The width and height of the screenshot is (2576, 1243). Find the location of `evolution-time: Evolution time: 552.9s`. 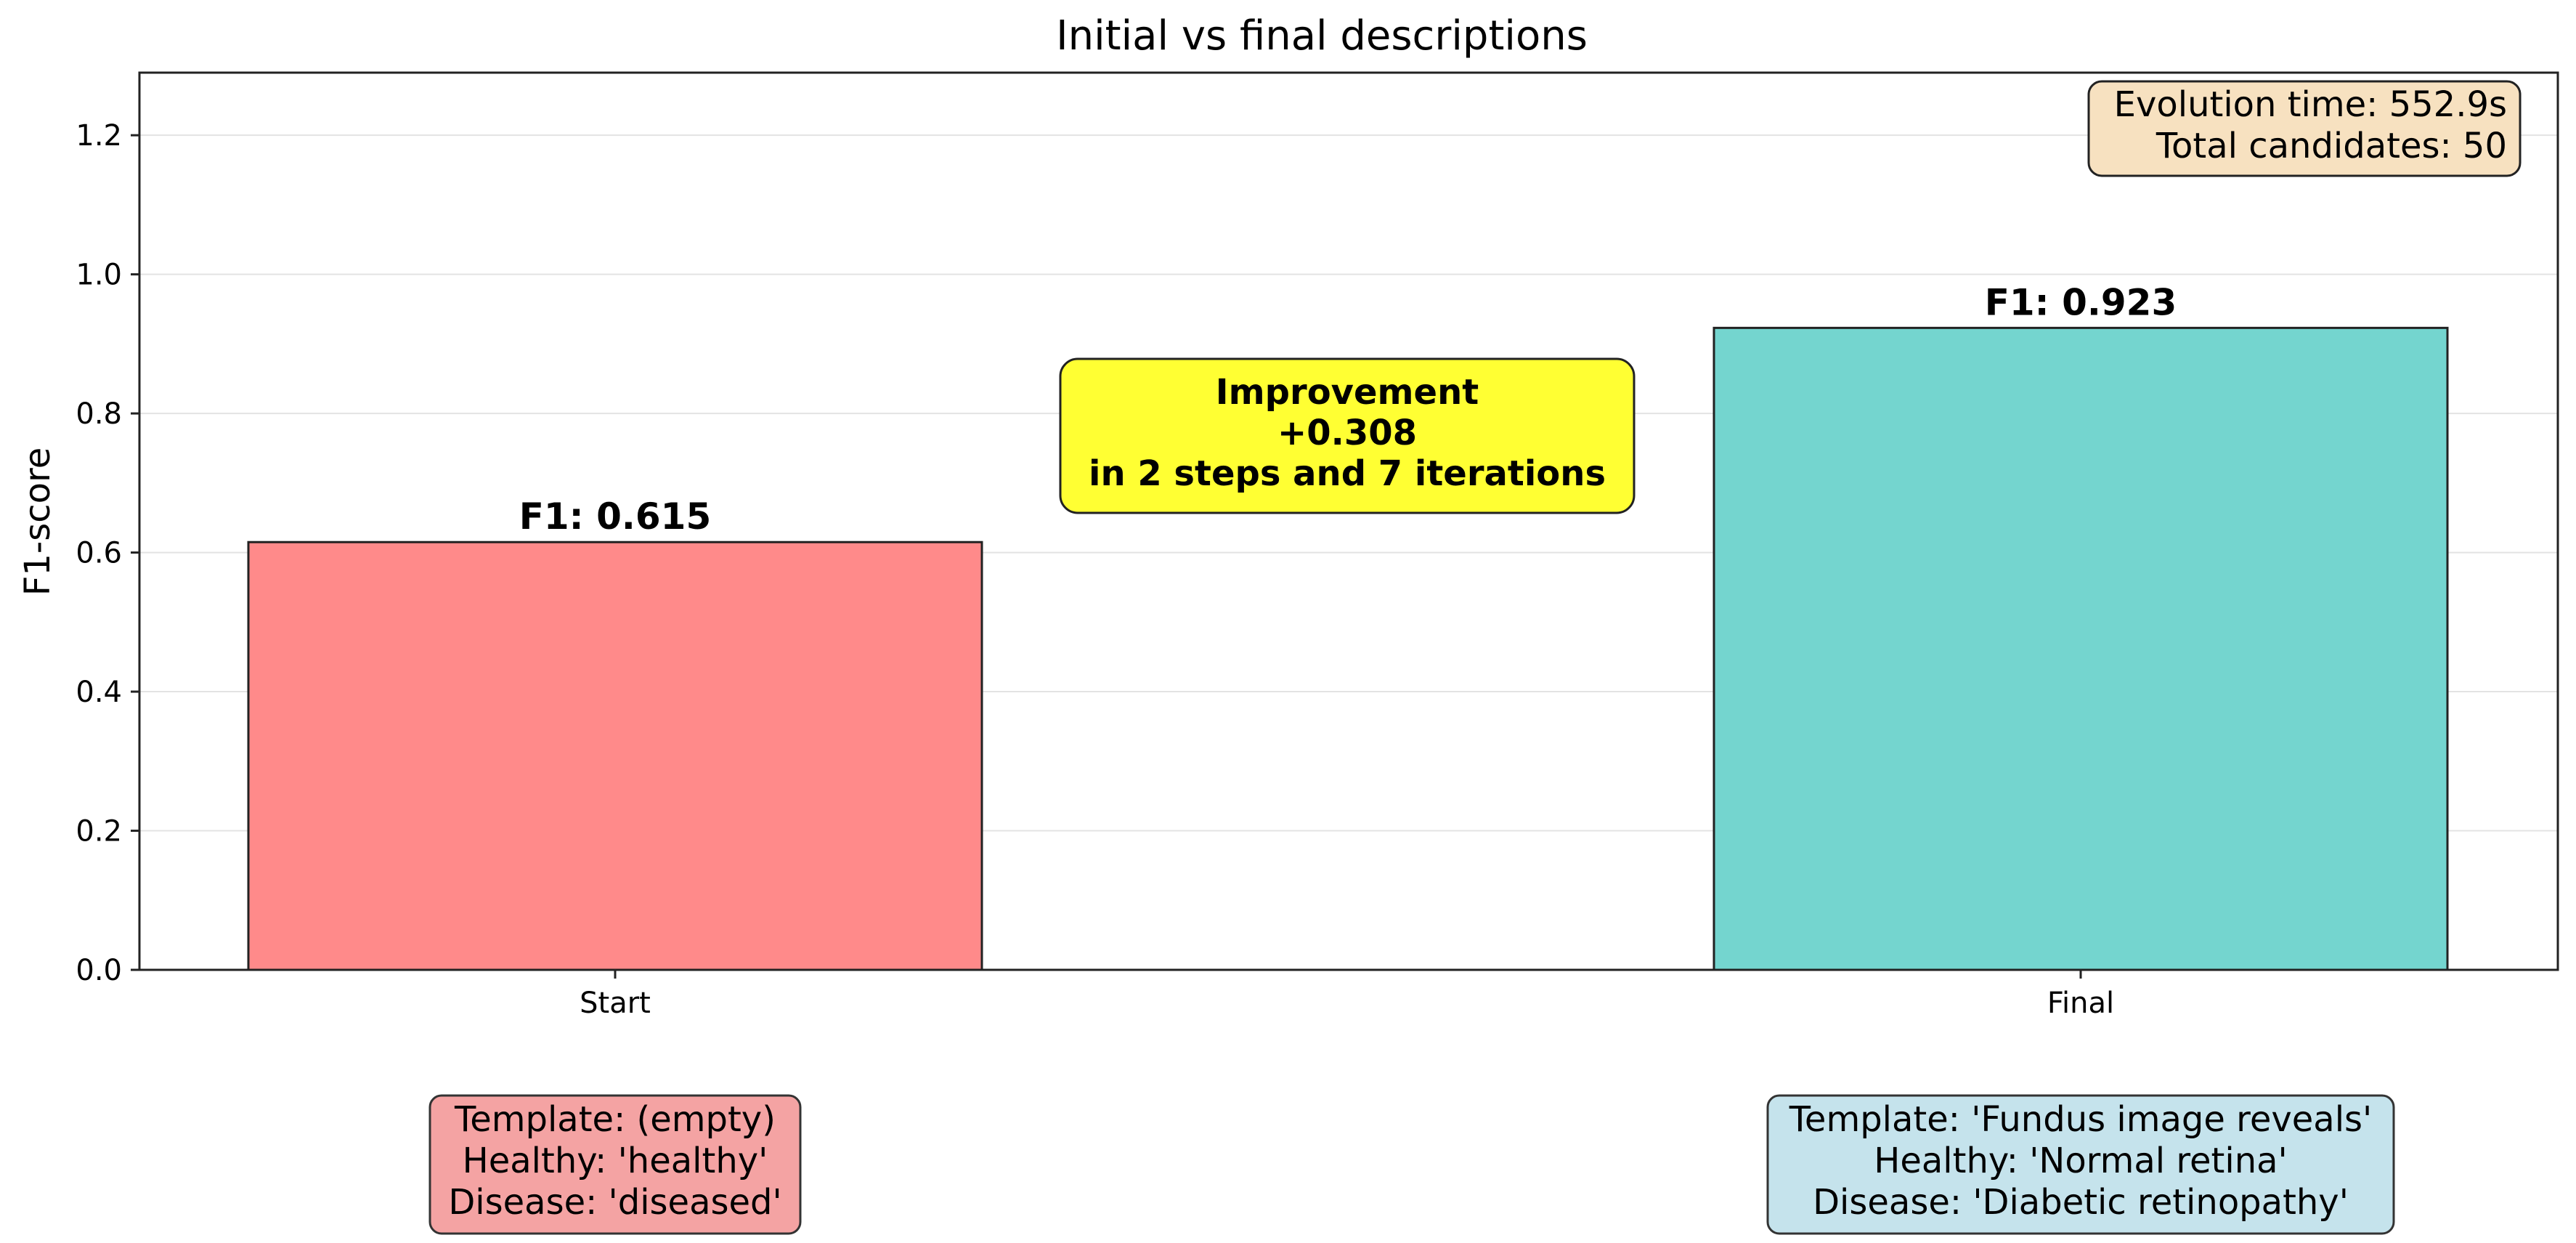

evolution-time: Evolution time: 552.9s is located at coordinates (2310, 104).